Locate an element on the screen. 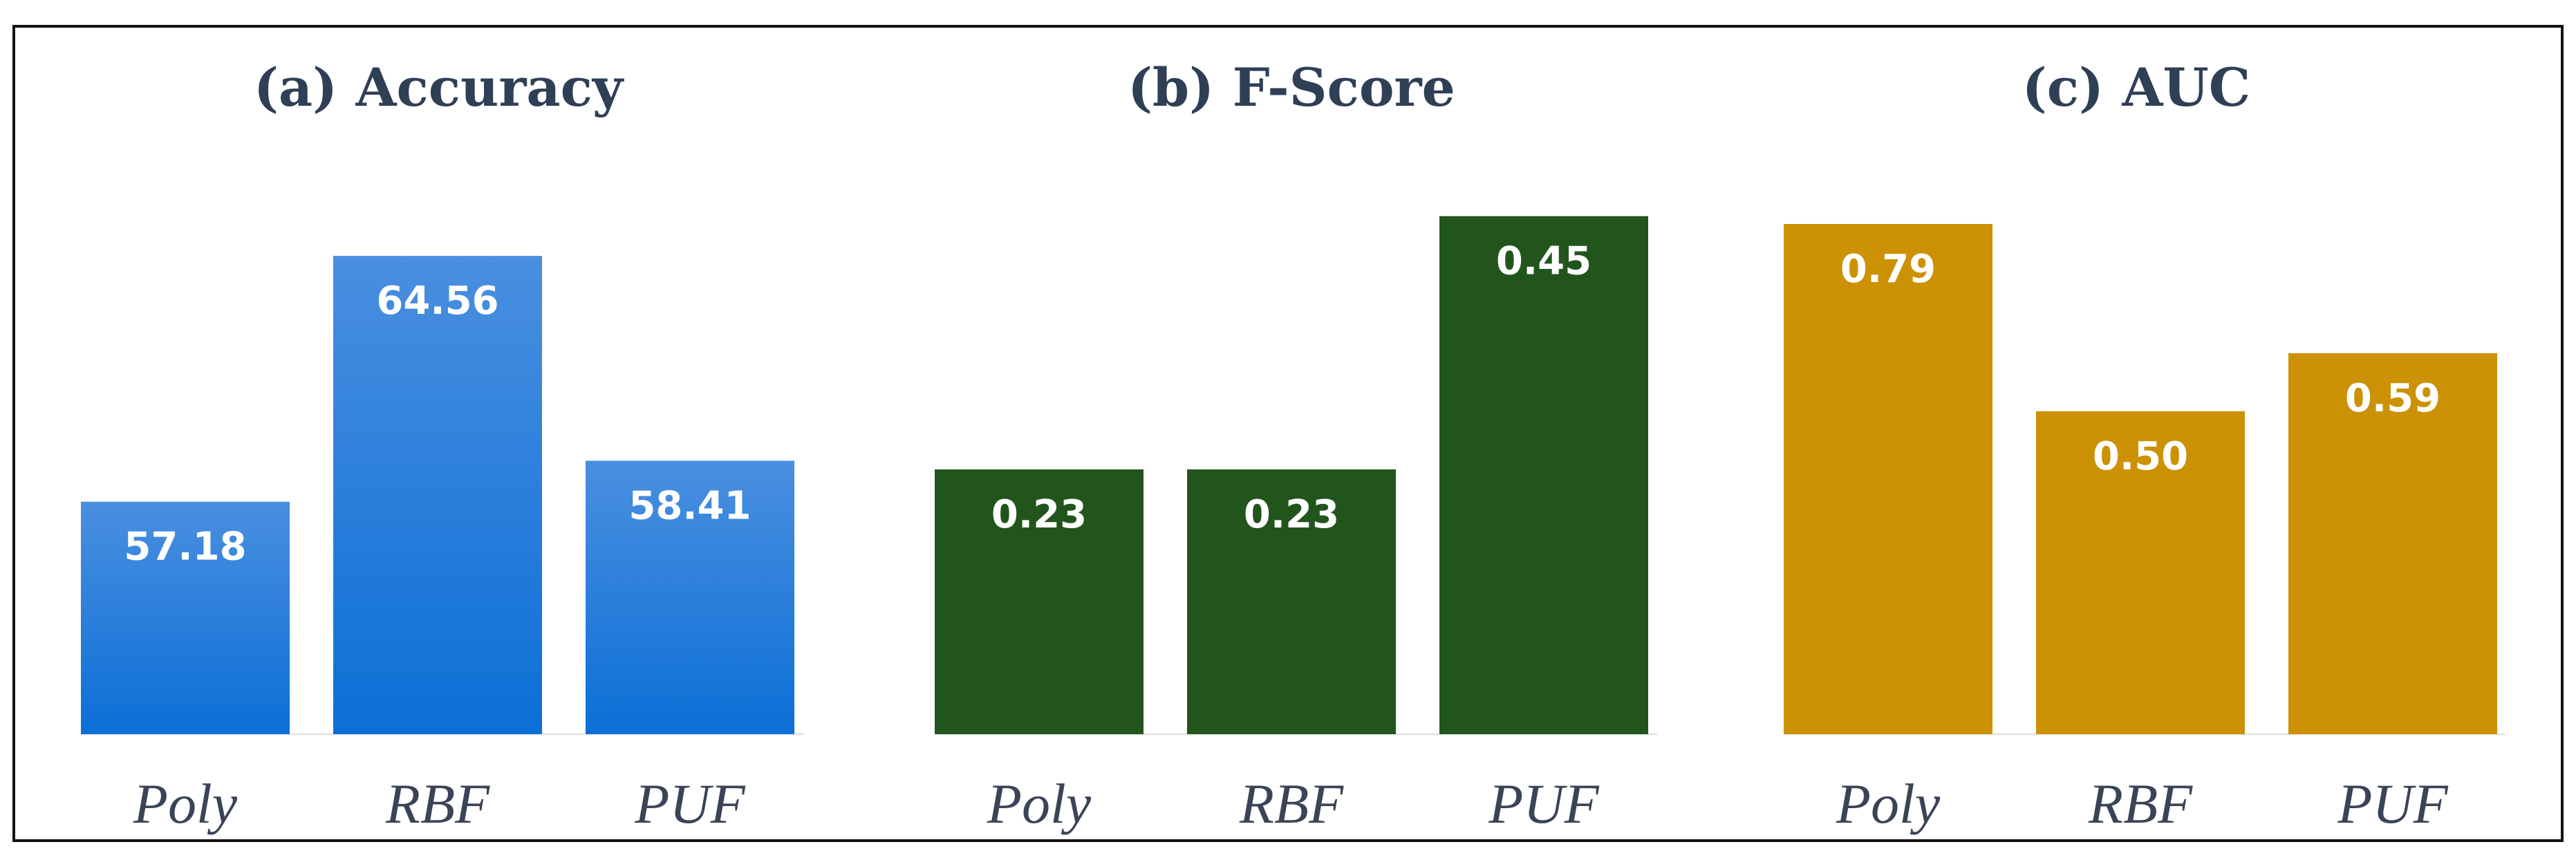 This screenshot has height=860, width=2576. category-label-f-score-puf: PUF is located at coordinates (1543, 803).